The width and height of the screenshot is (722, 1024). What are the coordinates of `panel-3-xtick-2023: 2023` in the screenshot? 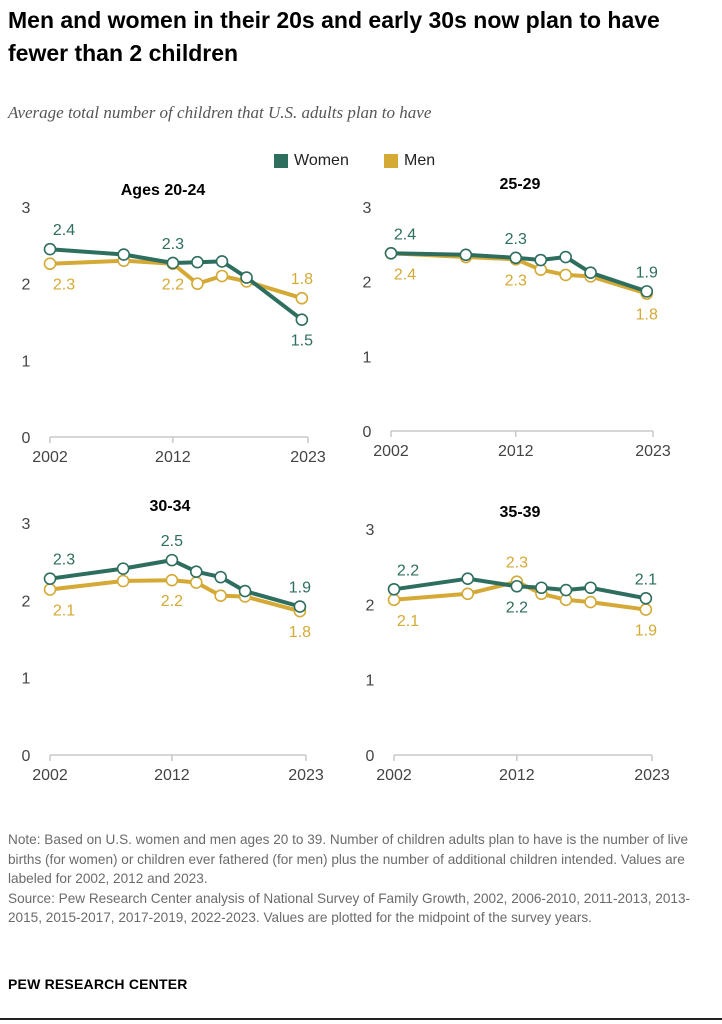 It's located at (306, 775).